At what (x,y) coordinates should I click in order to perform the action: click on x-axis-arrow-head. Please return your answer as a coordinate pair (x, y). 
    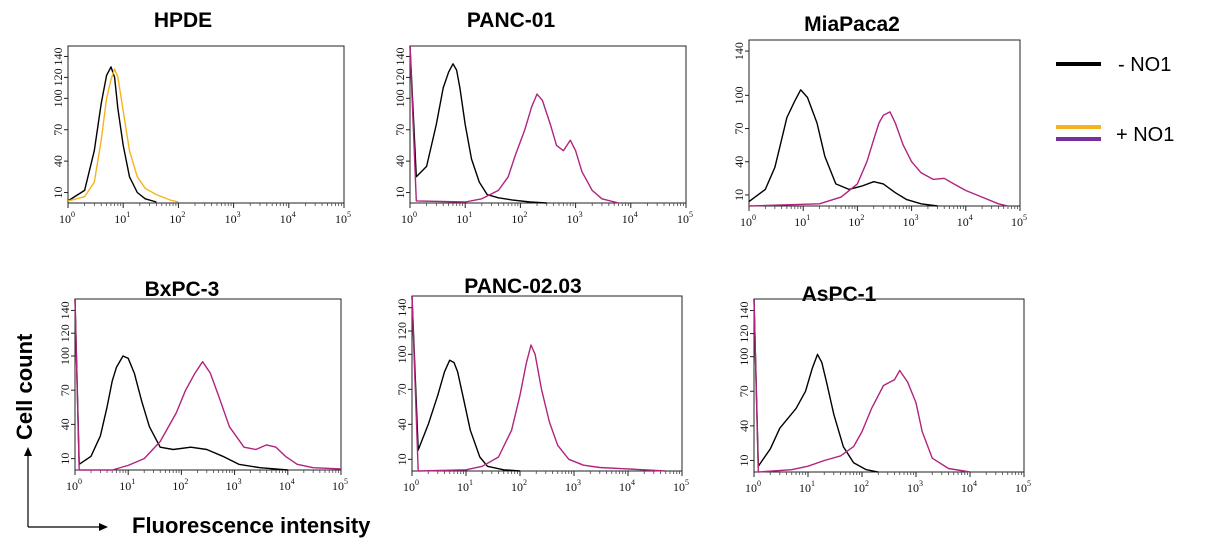
    Looking at the image, I should click on (103, 527).